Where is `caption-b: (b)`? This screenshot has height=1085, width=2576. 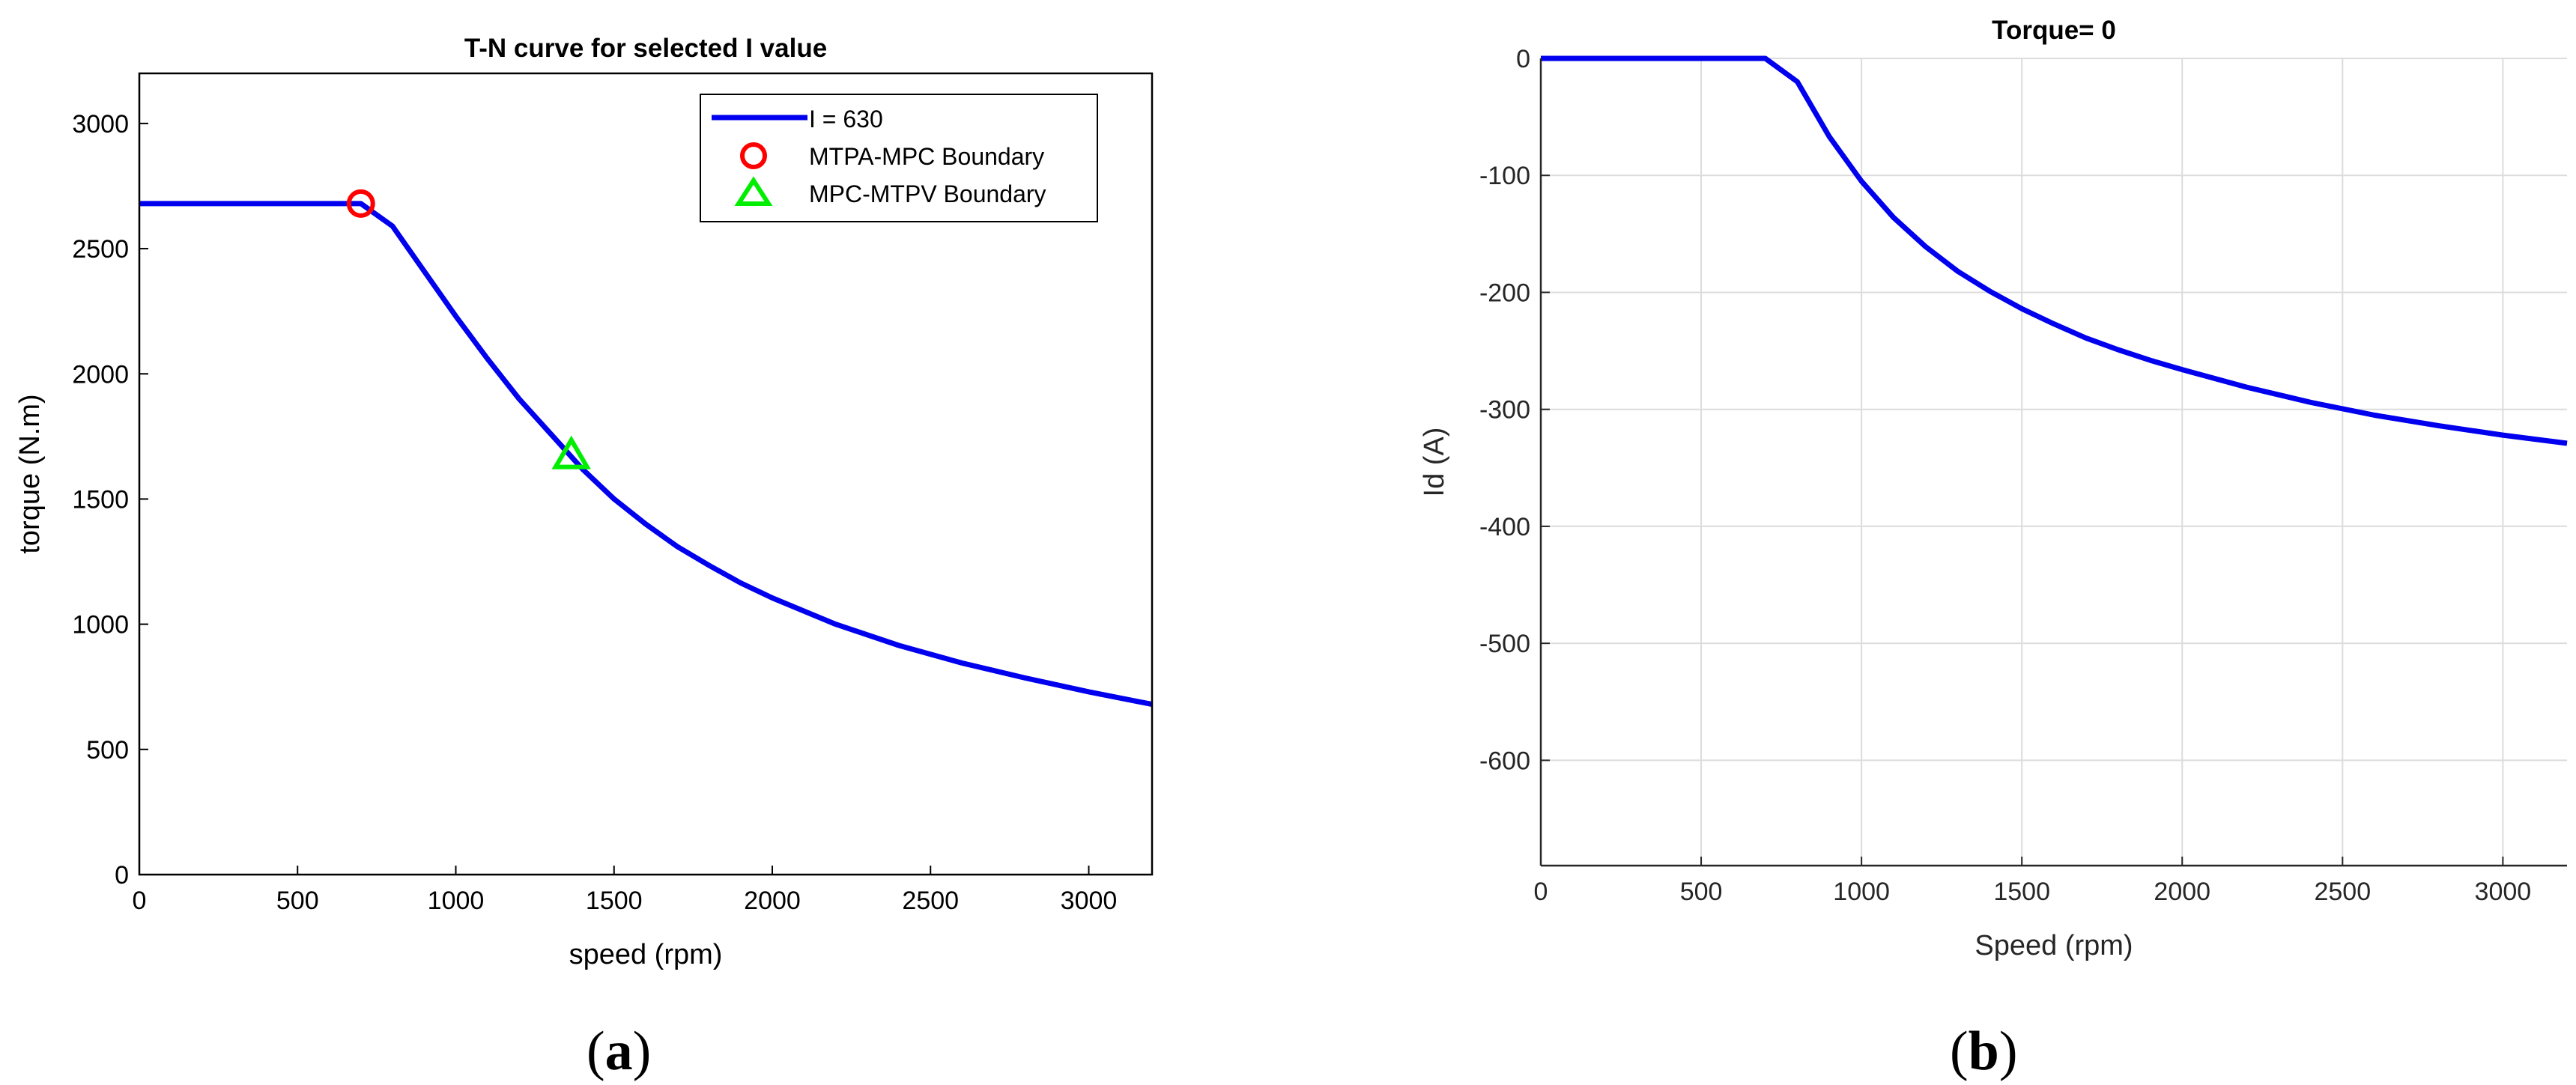 caption-b: (b) is located at coordinates (1984, 1051).